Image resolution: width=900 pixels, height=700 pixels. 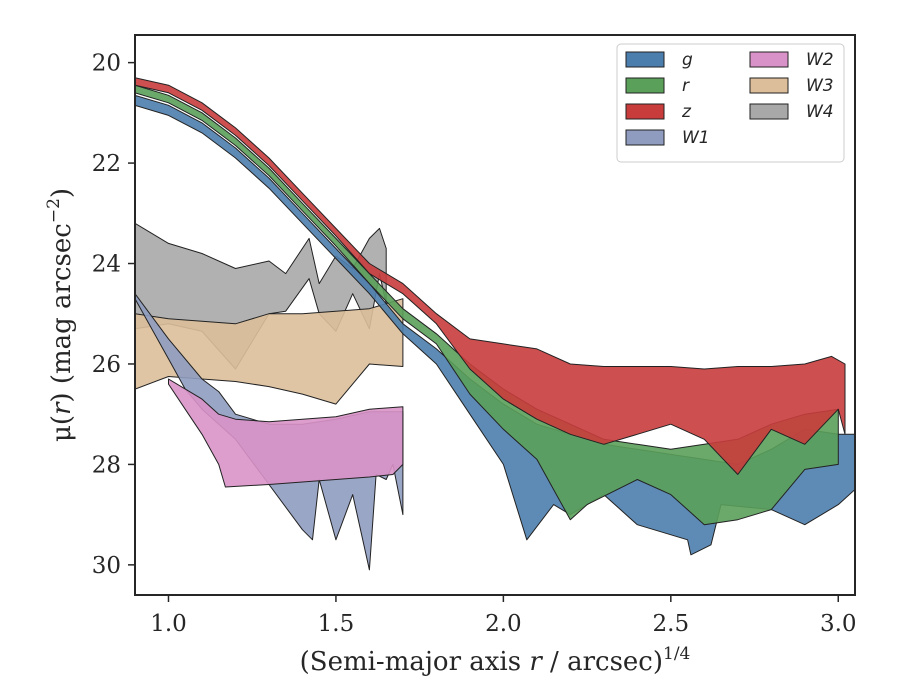 What do you see at coordinates (503, 624) in the screenshot?
I see `x-tick-label: 2.0` at bounding box center [503, 624].